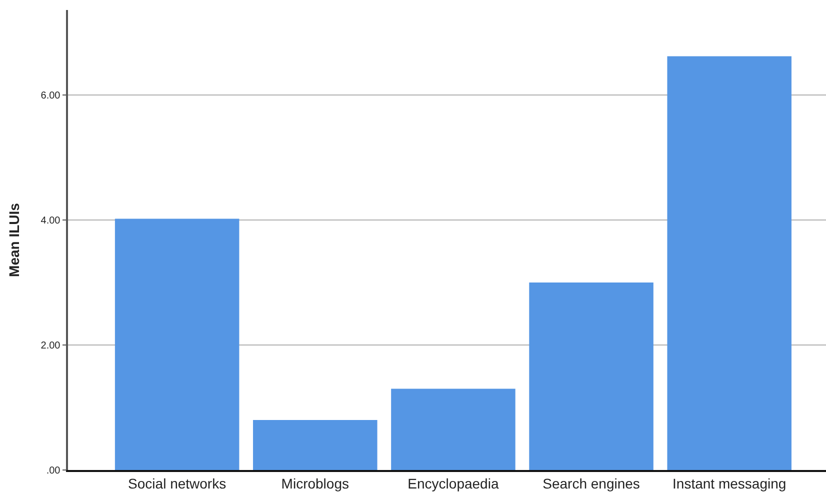 This screenshot has width=826, height=496. Describe the element at coordinates (50, 96) in the screenshot. I see `y-tick-label: 6.00` at that location.